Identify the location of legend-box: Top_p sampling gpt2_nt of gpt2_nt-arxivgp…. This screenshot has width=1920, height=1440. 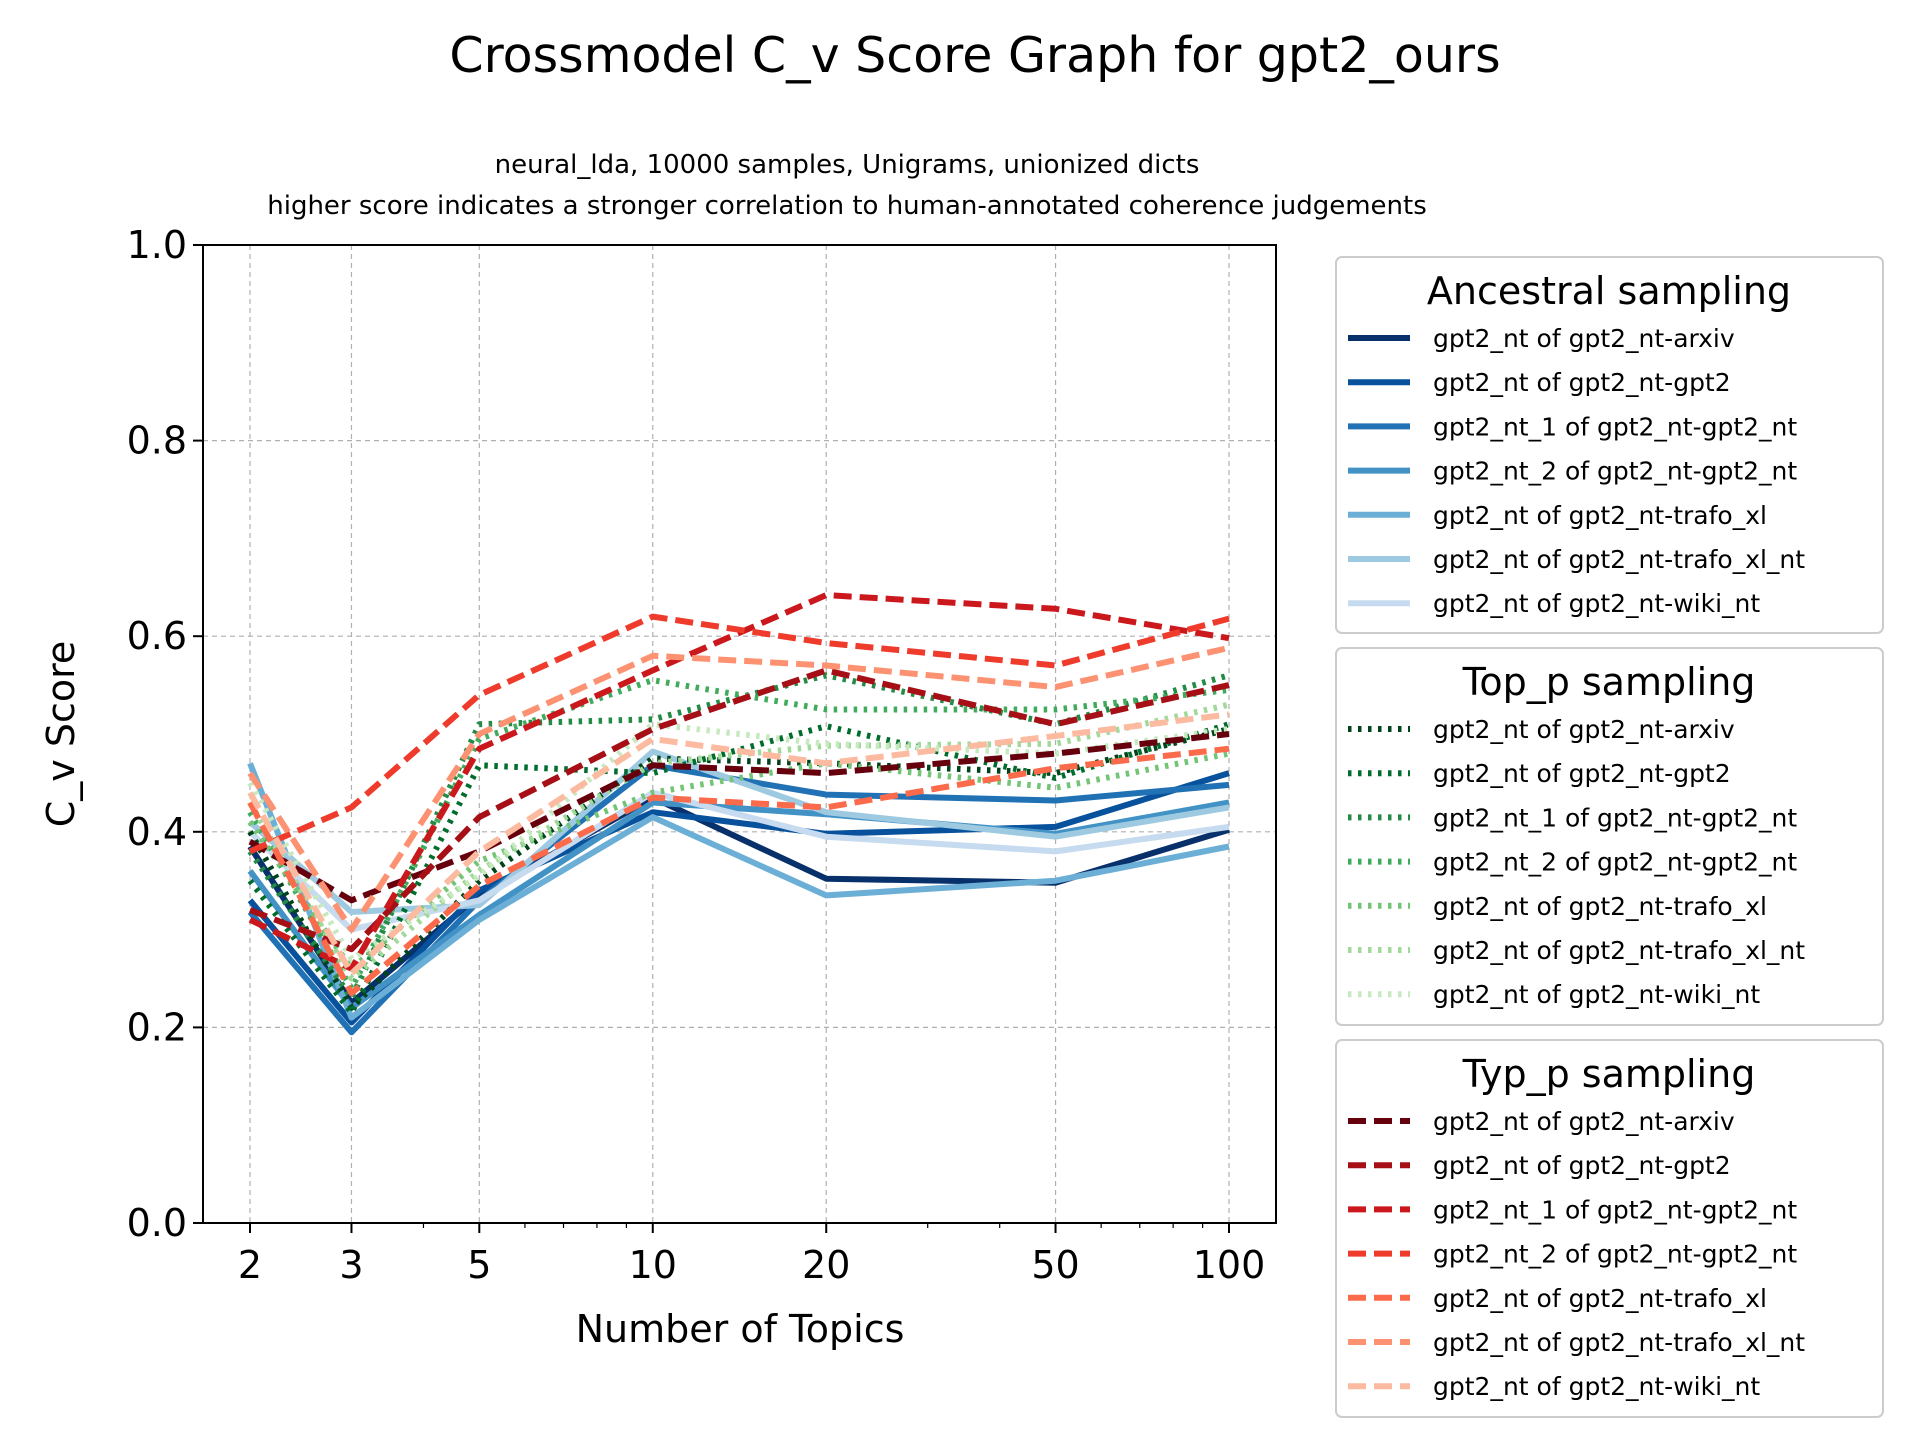
(1609, 836).